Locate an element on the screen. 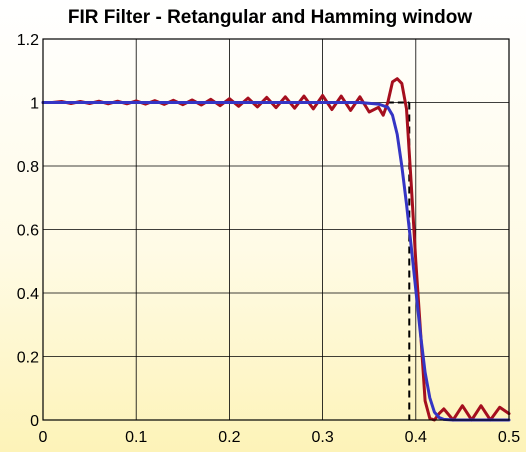 The width and height of the screenshot is (526, 452). y-tick-label: 0 is located at coordinates (34, 421).